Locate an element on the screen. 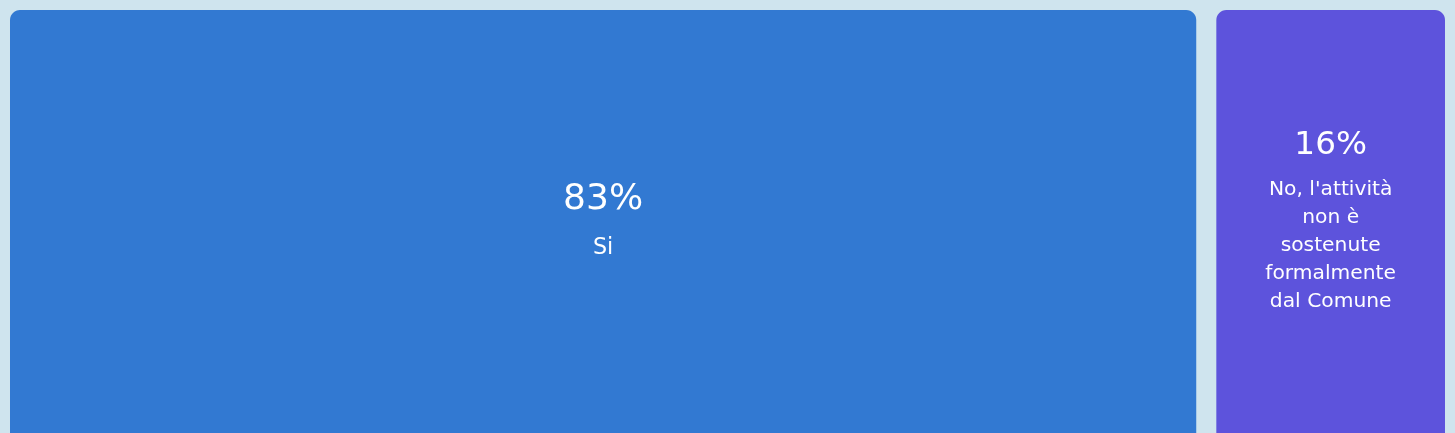  category-label: Si is located at coordinates (603, 246).